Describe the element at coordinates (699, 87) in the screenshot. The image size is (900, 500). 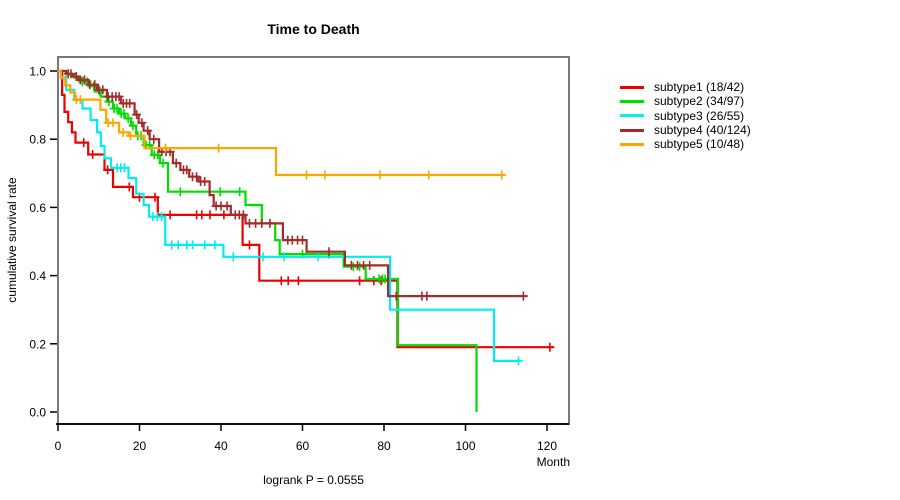
I see `legend-label-subtype1: subtype1 (18/42)` at that location.